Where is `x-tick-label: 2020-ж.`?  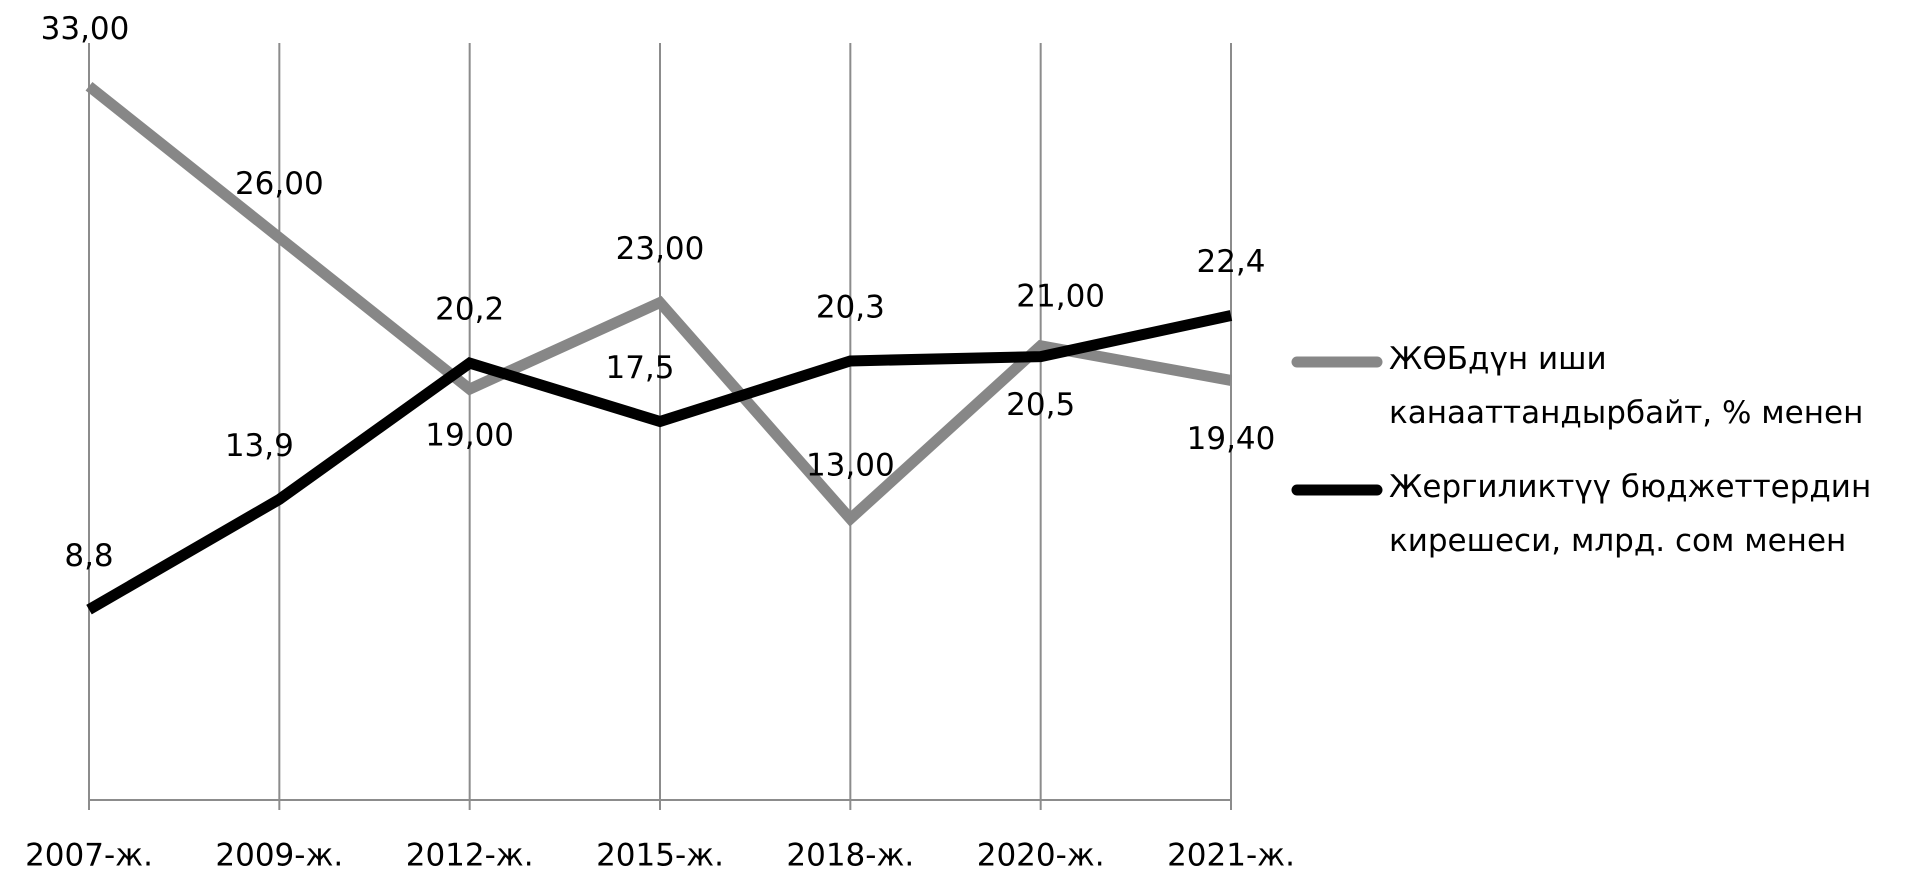
x-tick-label: 2020-ж. is located at coordinates (1041, 856).